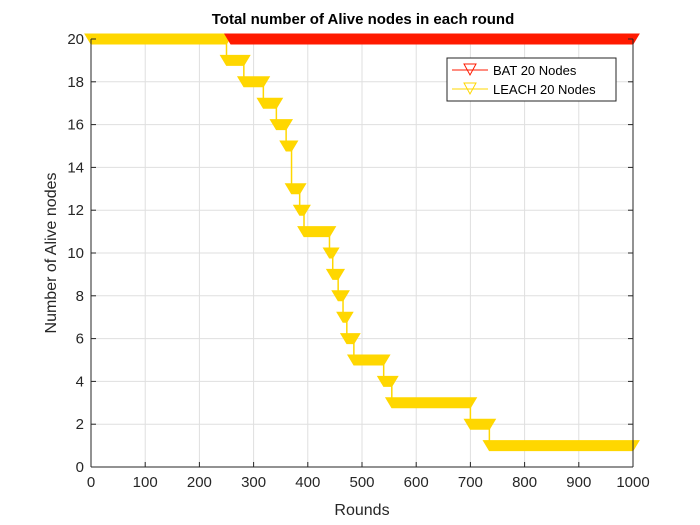 This screenshot has height=525, width=700. I want to click on y-tick-label: 0, so click(80, 467).